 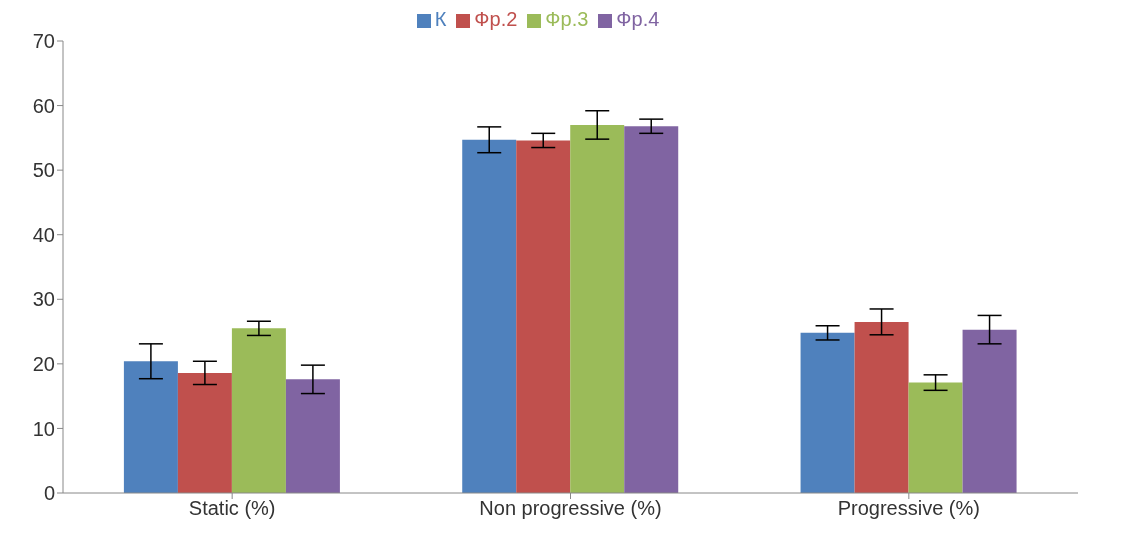 What do you see at coordinates (43, 105) in the screenshot?
I see `y-tick-label: 60` at bounding box center [43, 105].